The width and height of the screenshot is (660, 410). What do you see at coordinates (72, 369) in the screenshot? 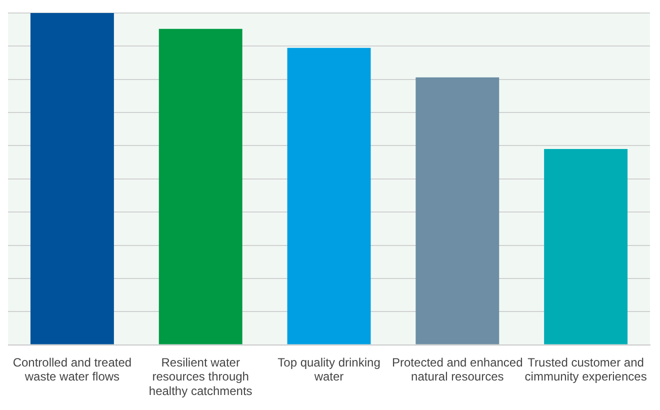
I see `x-tick-label: Controlled and treated waste water flows` at bounding box center [72, 369].